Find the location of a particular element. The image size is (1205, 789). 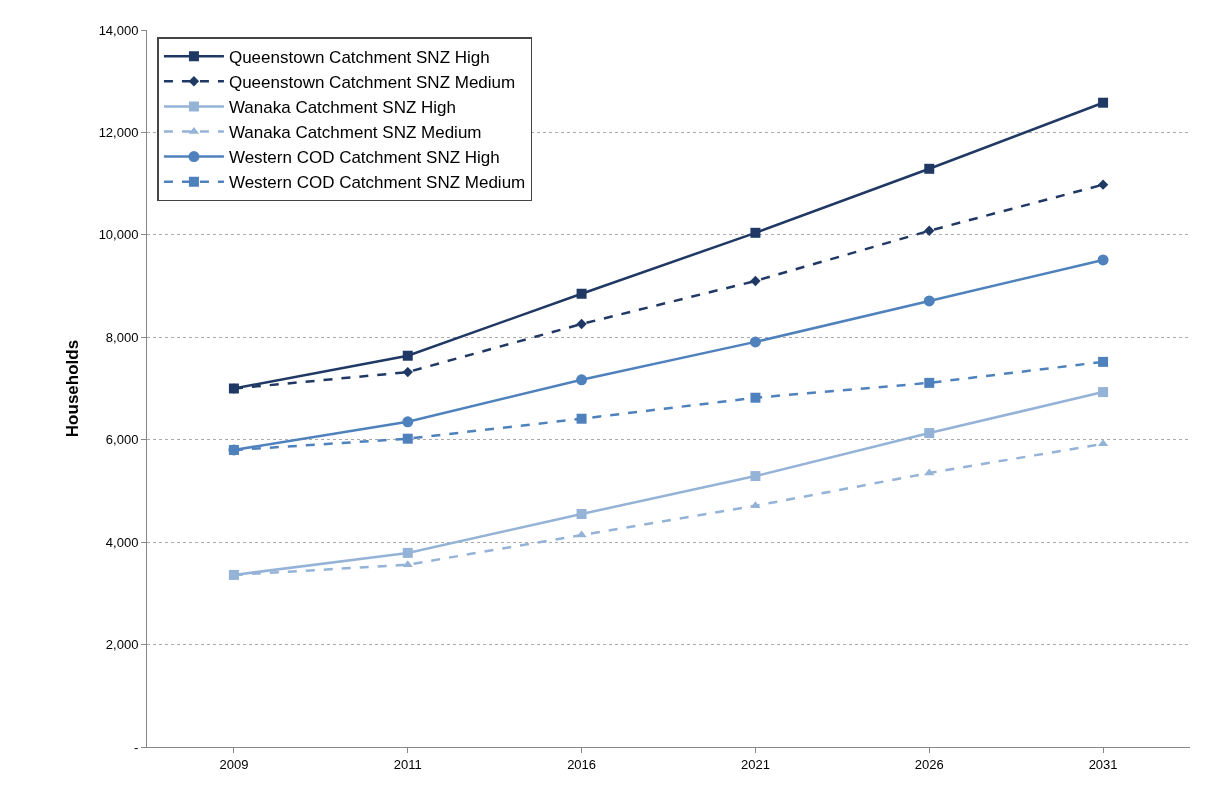

y-tick-label: 14,000 is located at coordinates (118, 30).